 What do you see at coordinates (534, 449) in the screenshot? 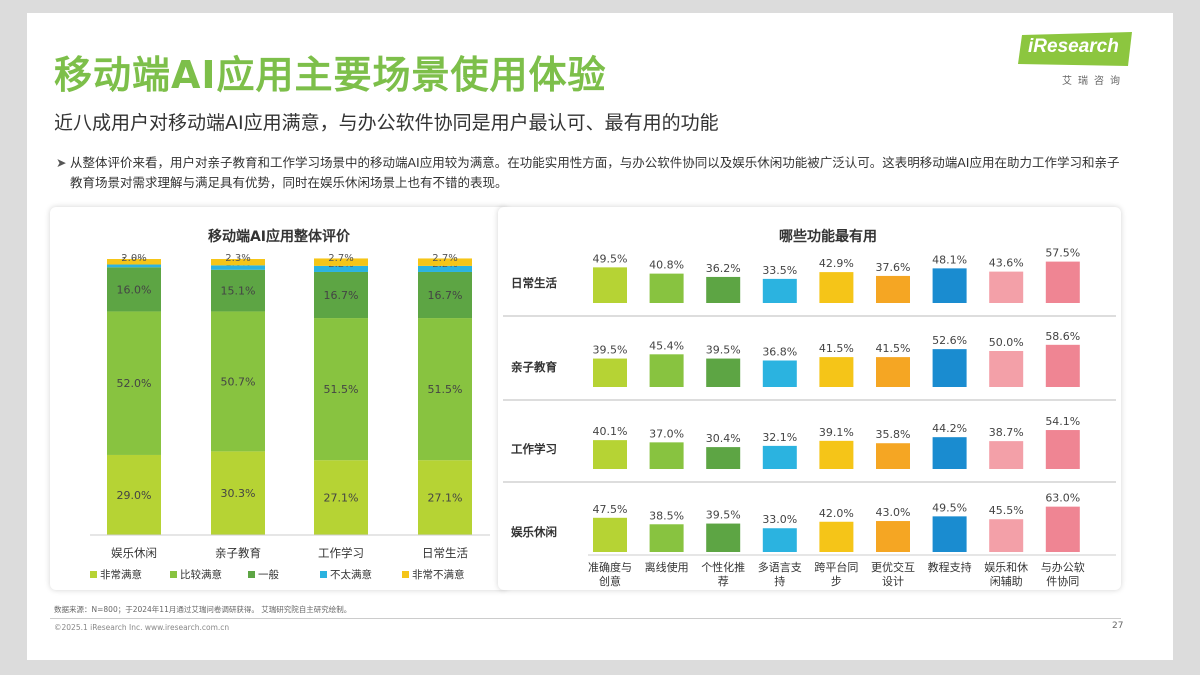
I see `row-label: 工作学习` at bounding box center [534, 449].